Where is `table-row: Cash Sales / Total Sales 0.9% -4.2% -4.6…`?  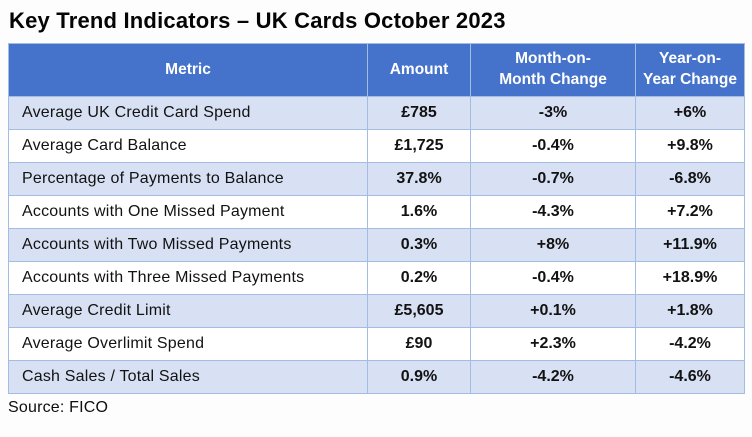 table-row: Cash Sales / Total Sales 0.9% -4.2% -4.6… is located at coordinates (376, 377).